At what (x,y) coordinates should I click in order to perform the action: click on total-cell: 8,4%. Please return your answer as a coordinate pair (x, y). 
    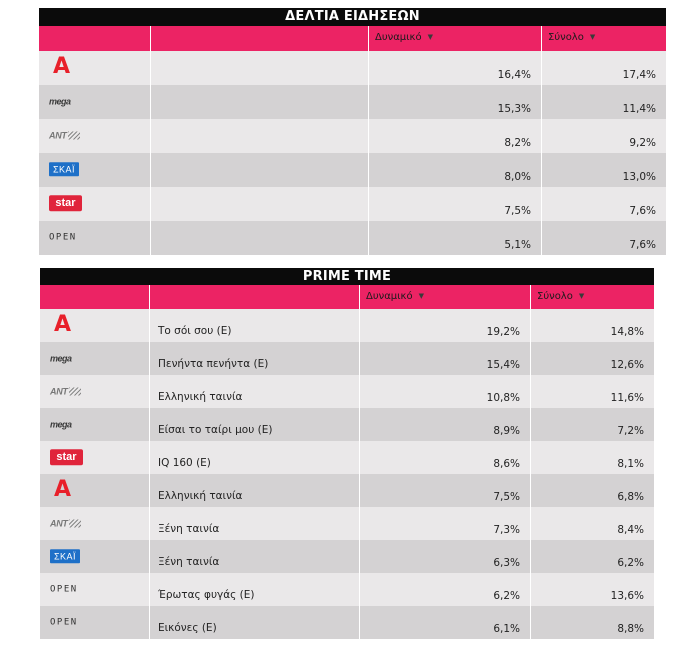
    Looking at the image, I should click on (592, 523).